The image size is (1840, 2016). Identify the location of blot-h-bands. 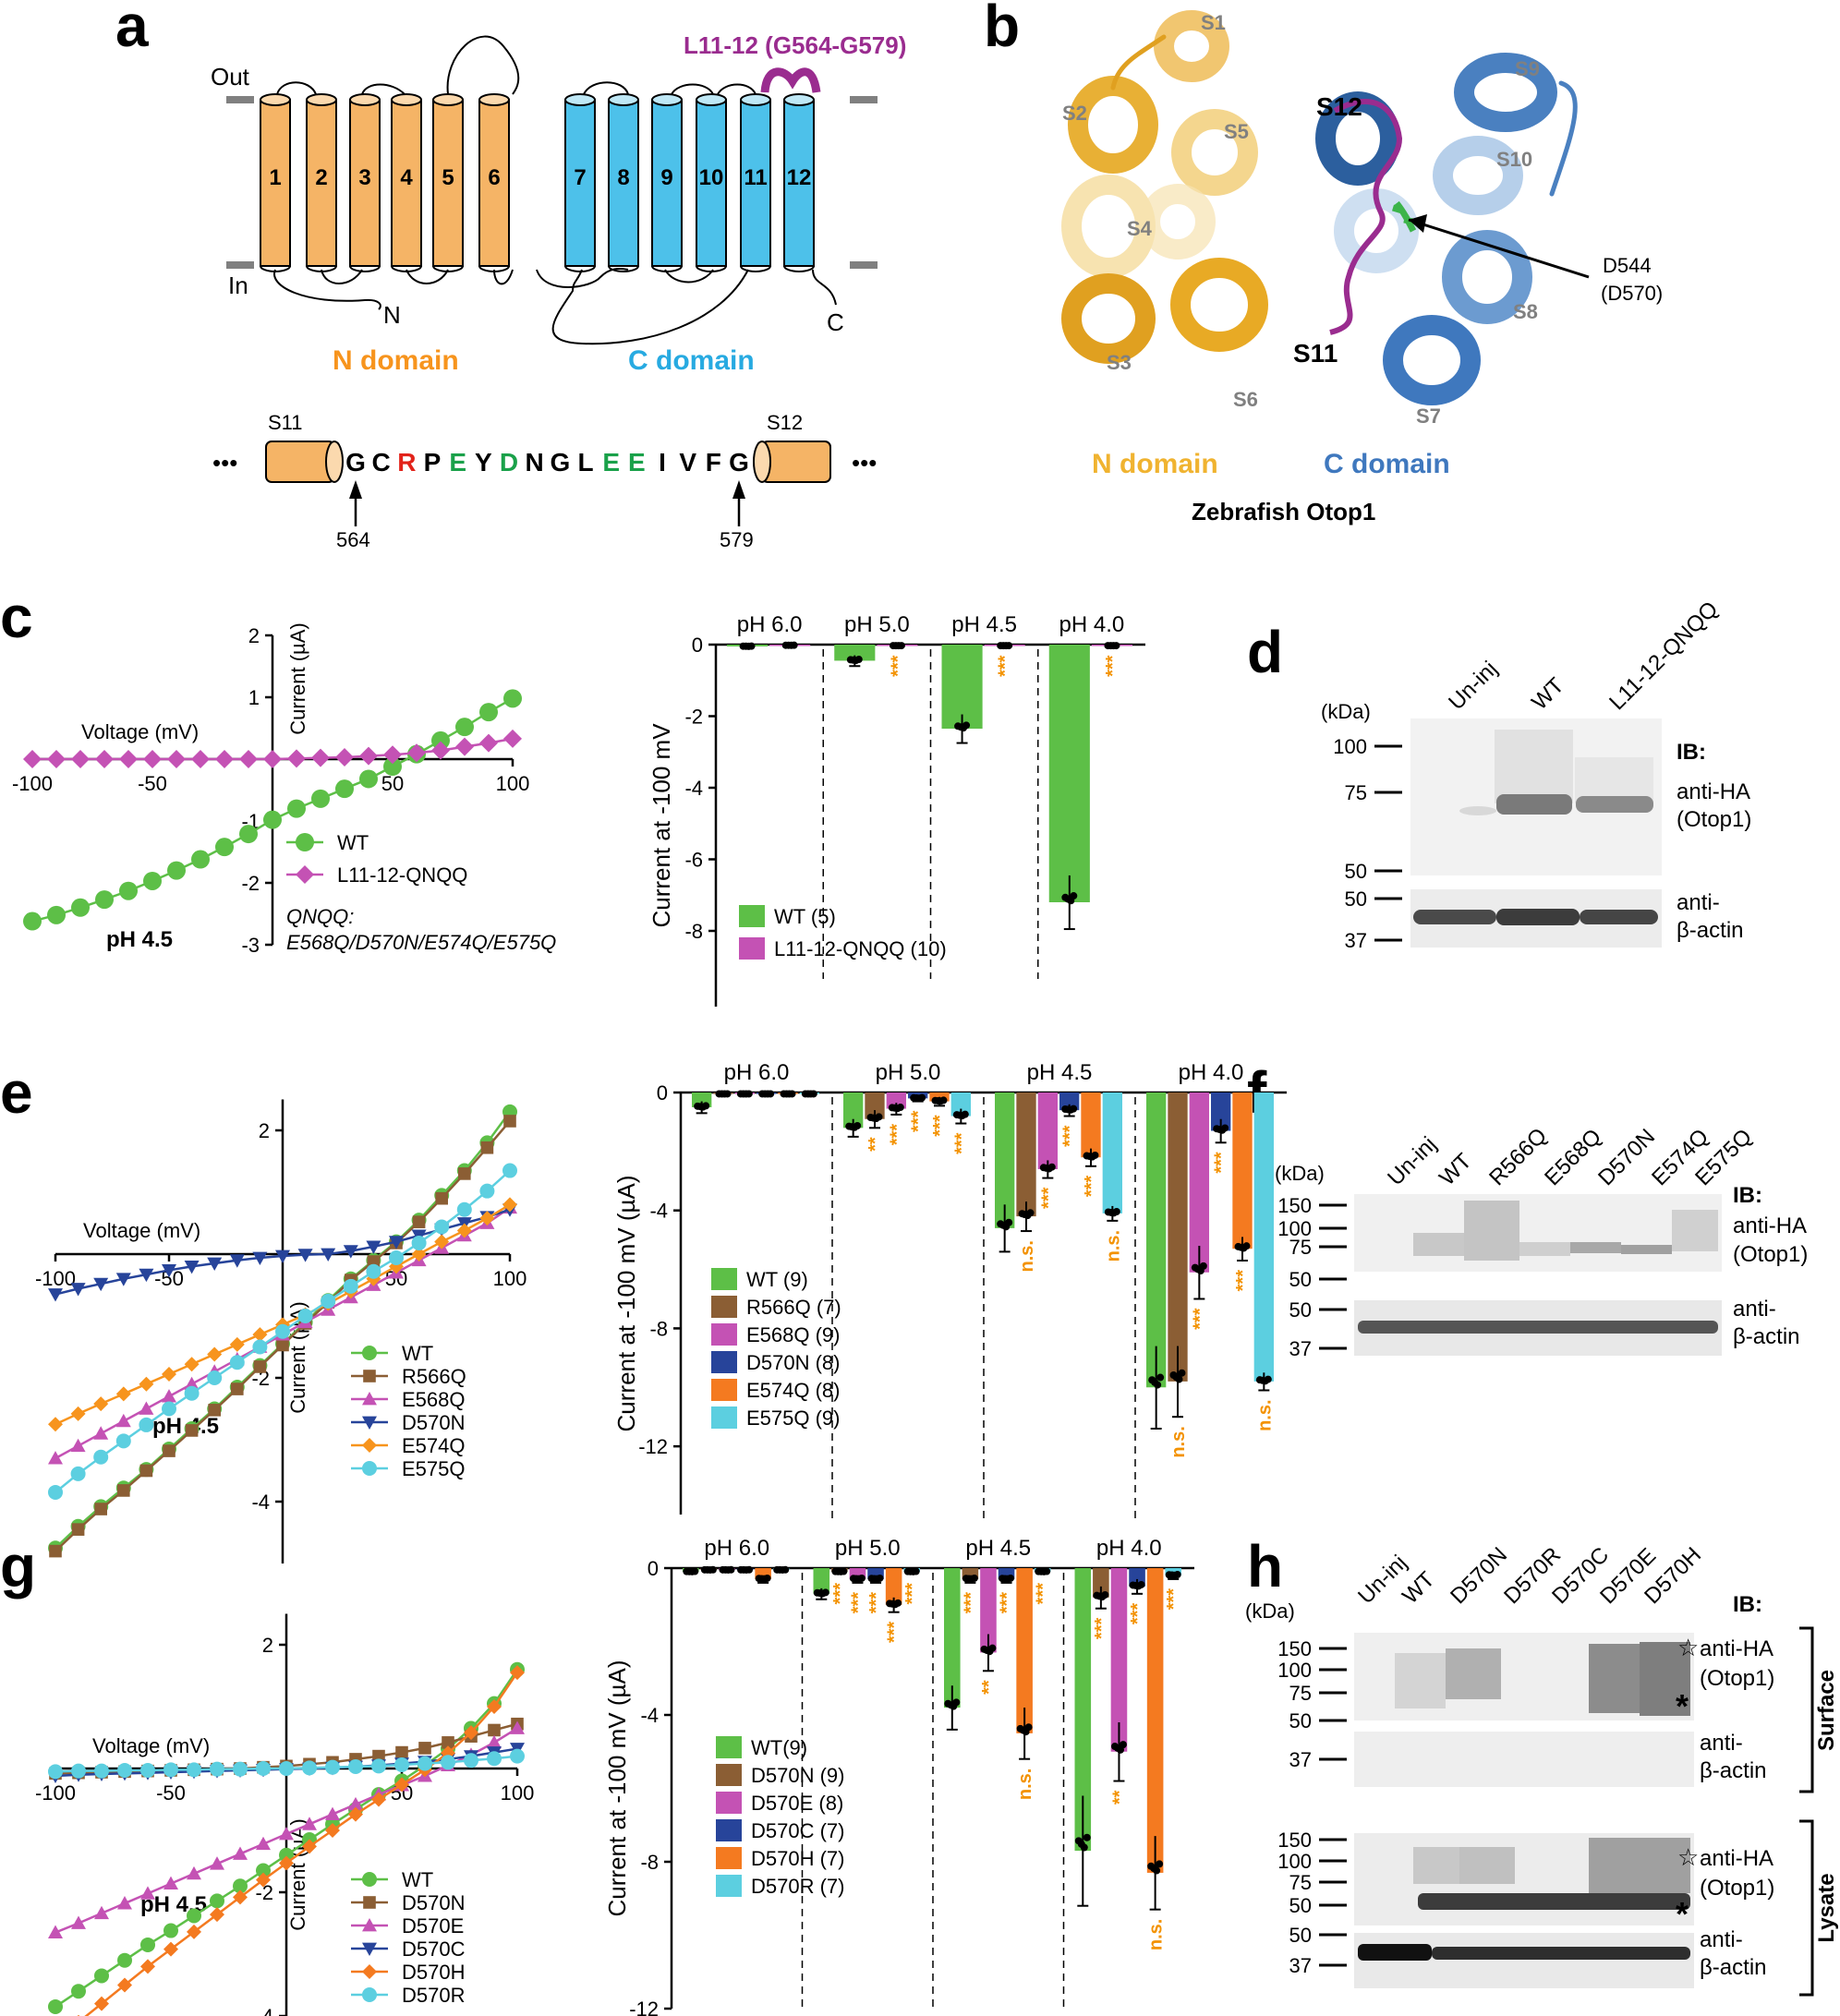
(1524, 1801).